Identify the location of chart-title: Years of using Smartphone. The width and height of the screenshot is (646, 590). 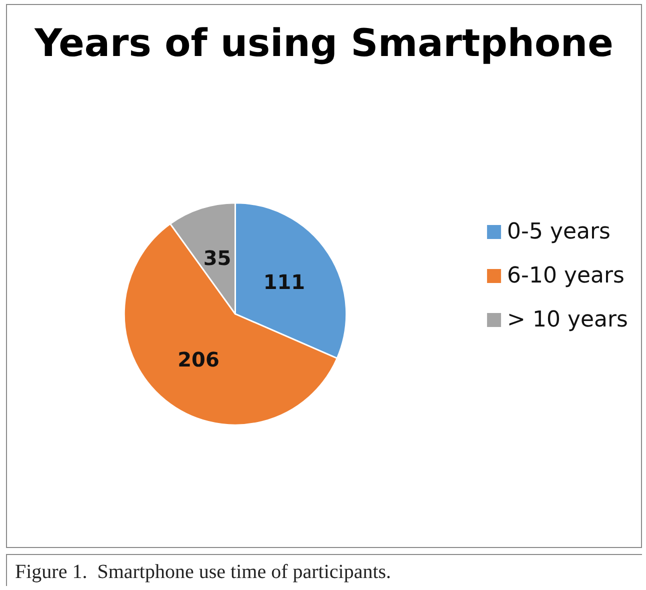
(324, 43).